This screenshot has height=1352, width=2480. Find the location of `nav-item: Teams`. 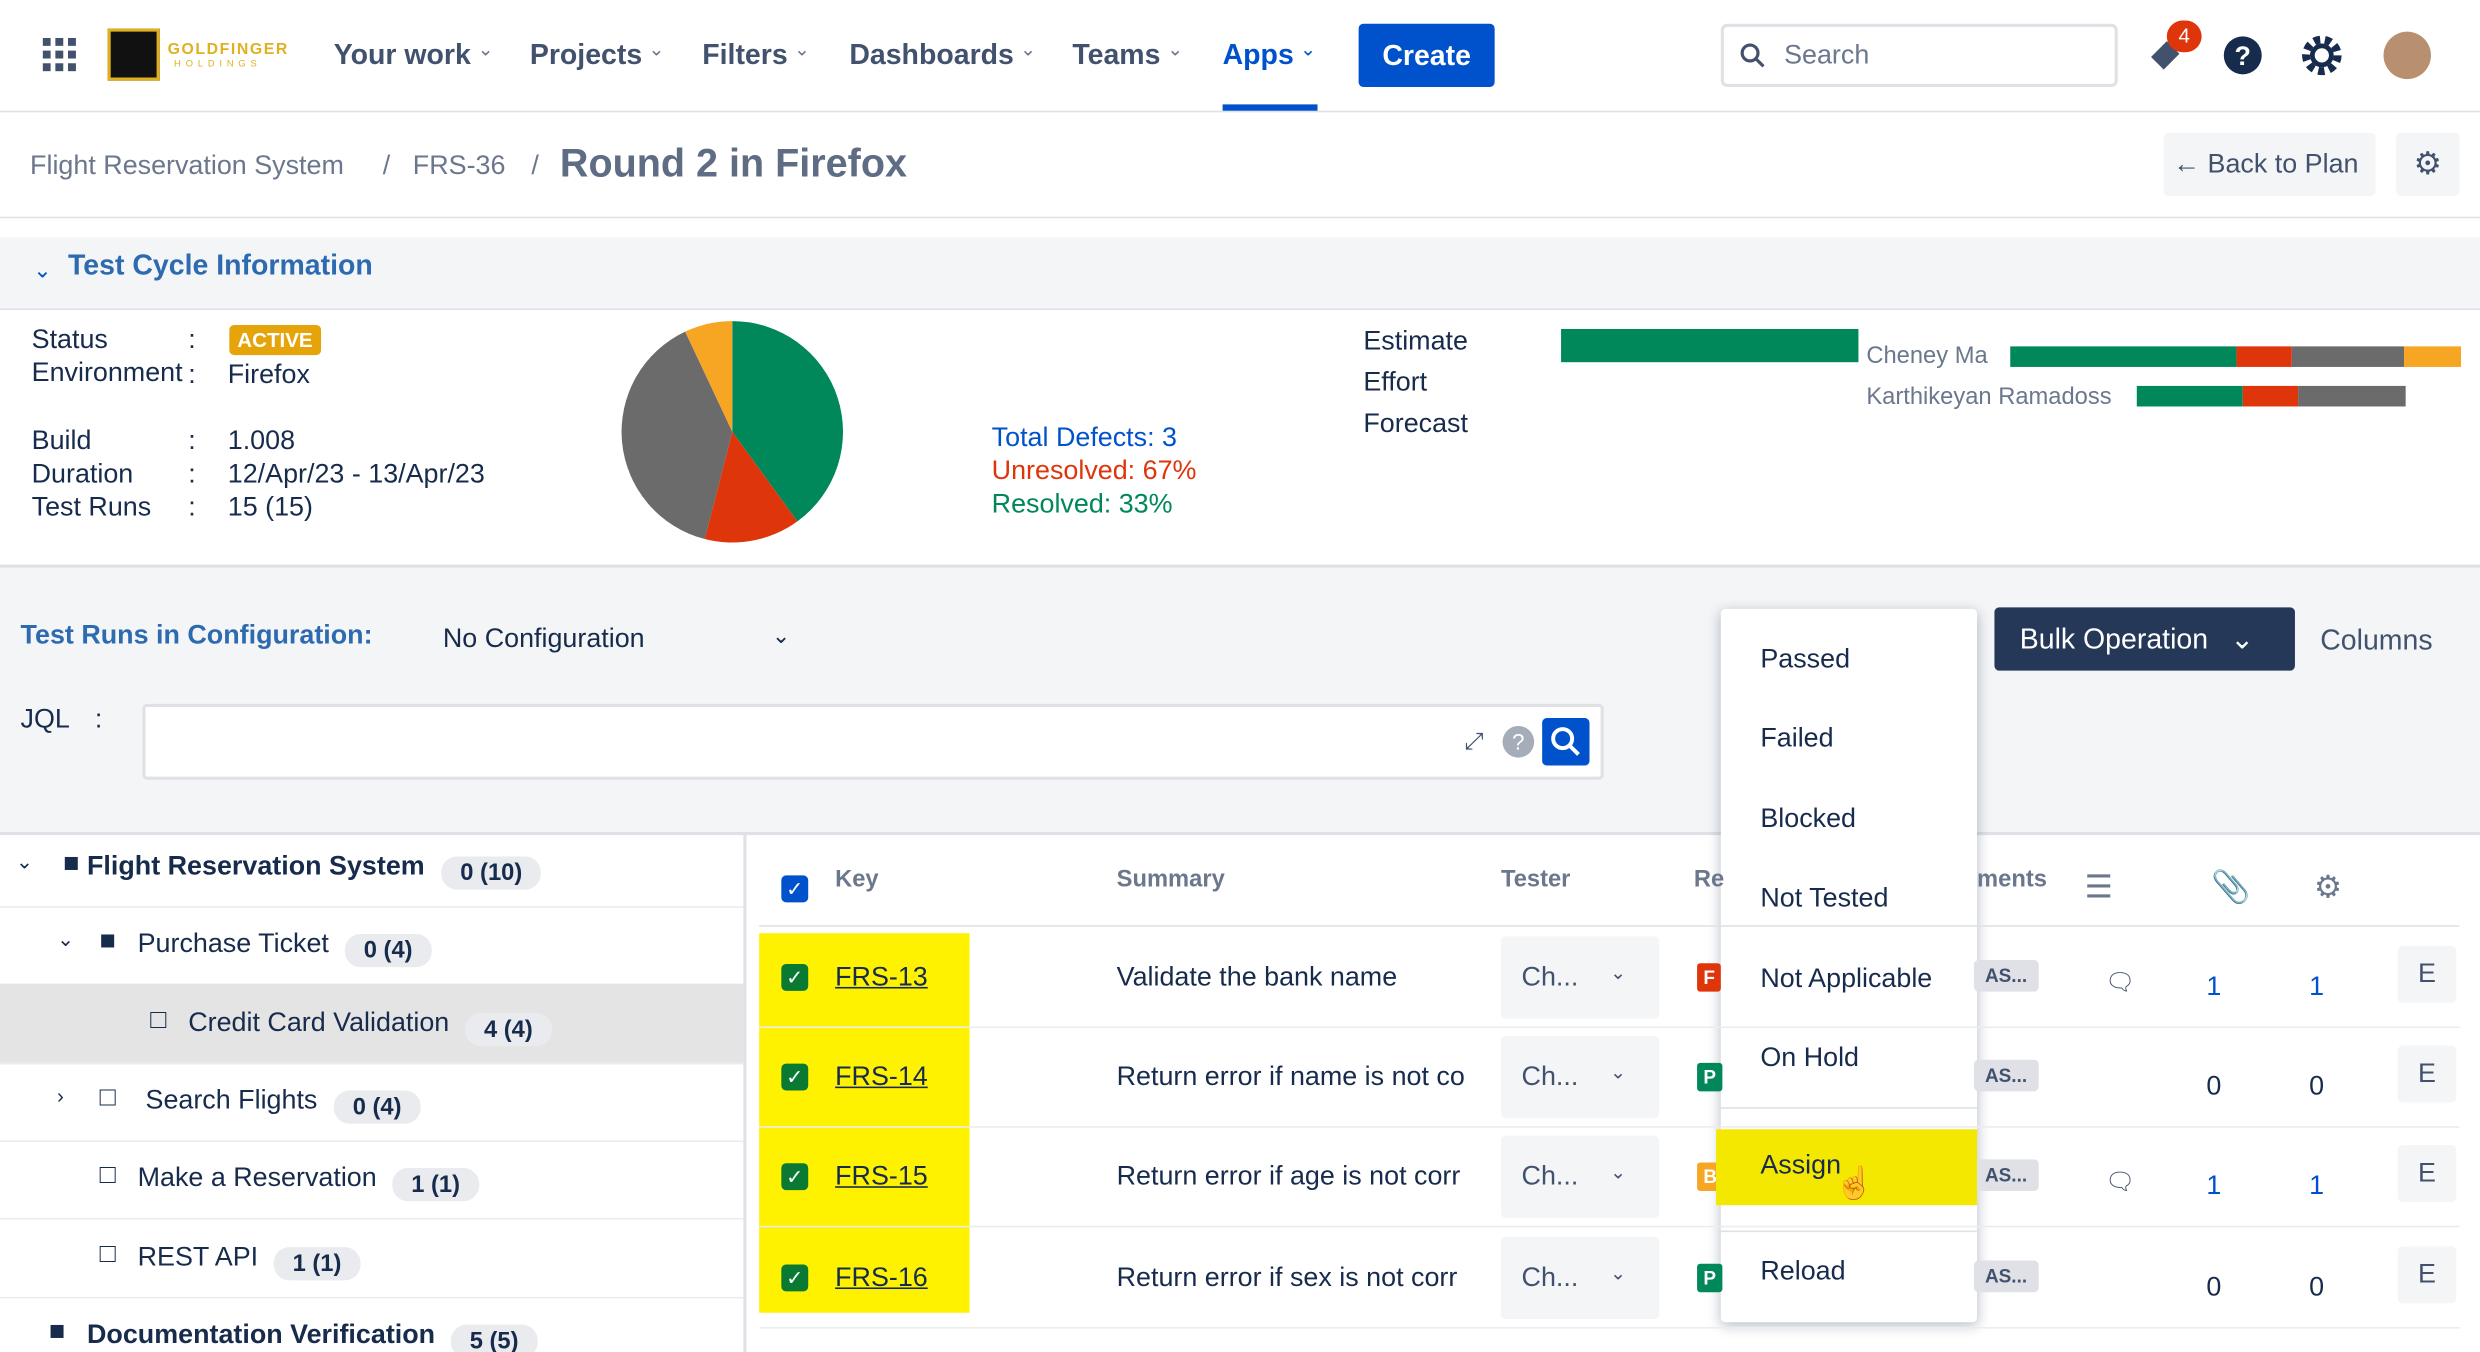

nav-item: Teams is located at coordinates (1116, 55).